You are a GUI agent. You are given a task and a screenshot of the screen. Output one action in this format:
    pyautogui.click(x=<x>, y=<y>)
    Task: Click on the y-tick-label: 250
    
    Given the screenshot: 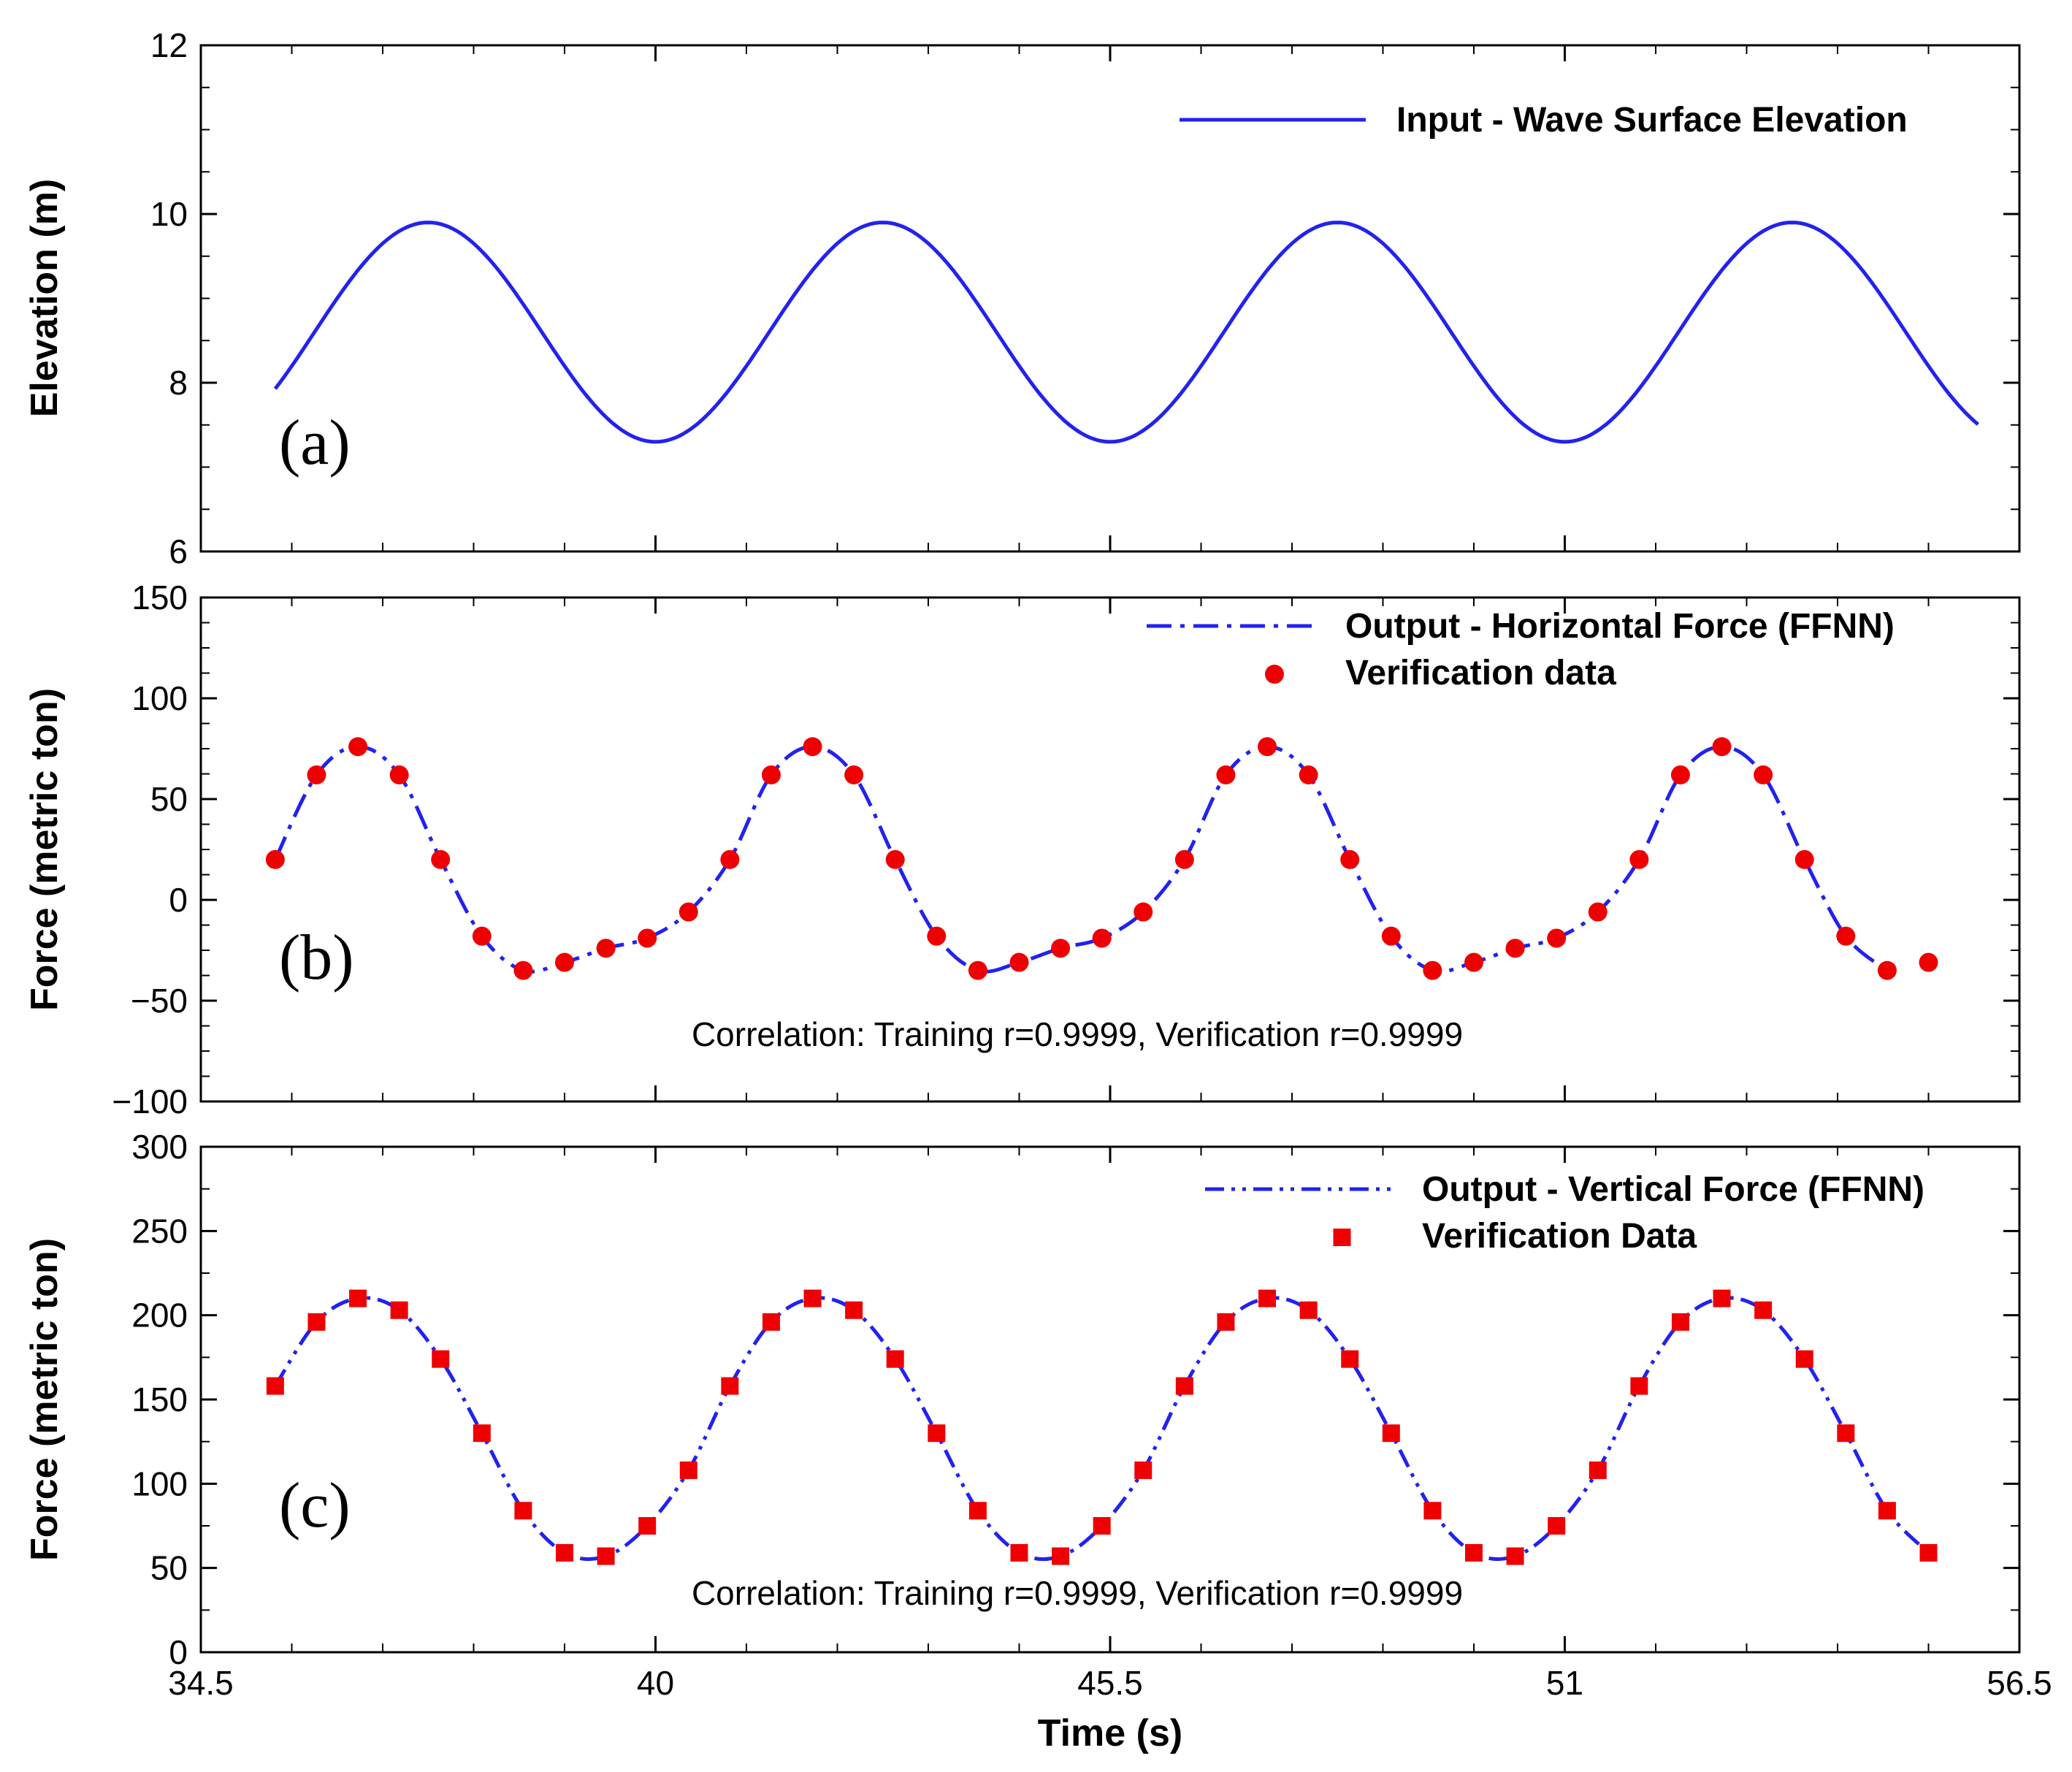 What is the action you would take?
    pyautogui.click(x=159, y=1231)
    